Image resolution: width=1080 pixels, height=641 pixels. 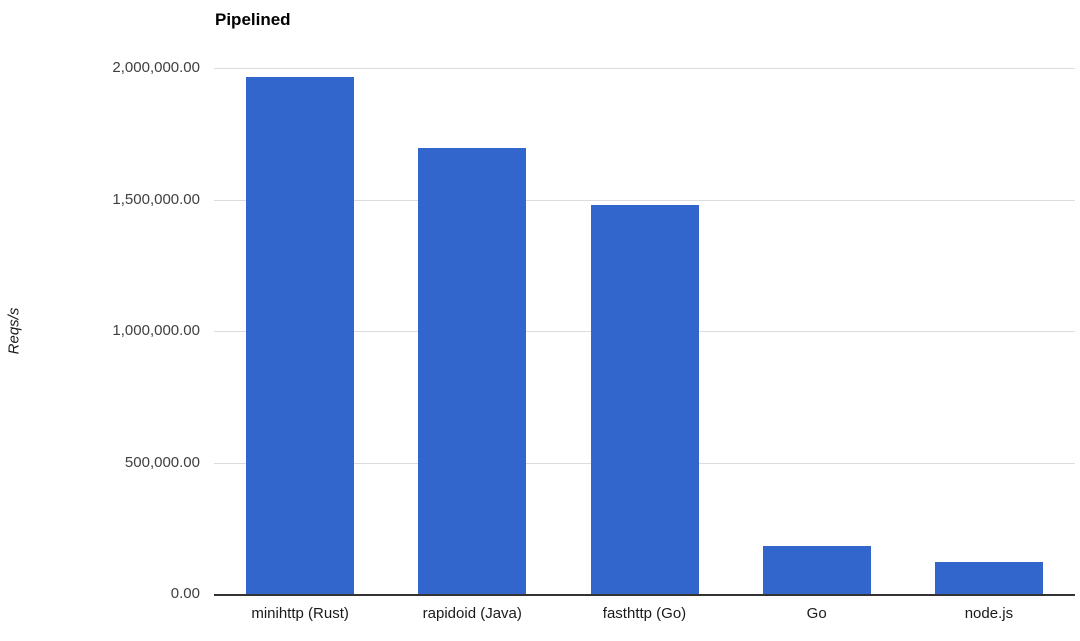 I want to click on y-tick-label: 0.00, so click(x=185, y=593).